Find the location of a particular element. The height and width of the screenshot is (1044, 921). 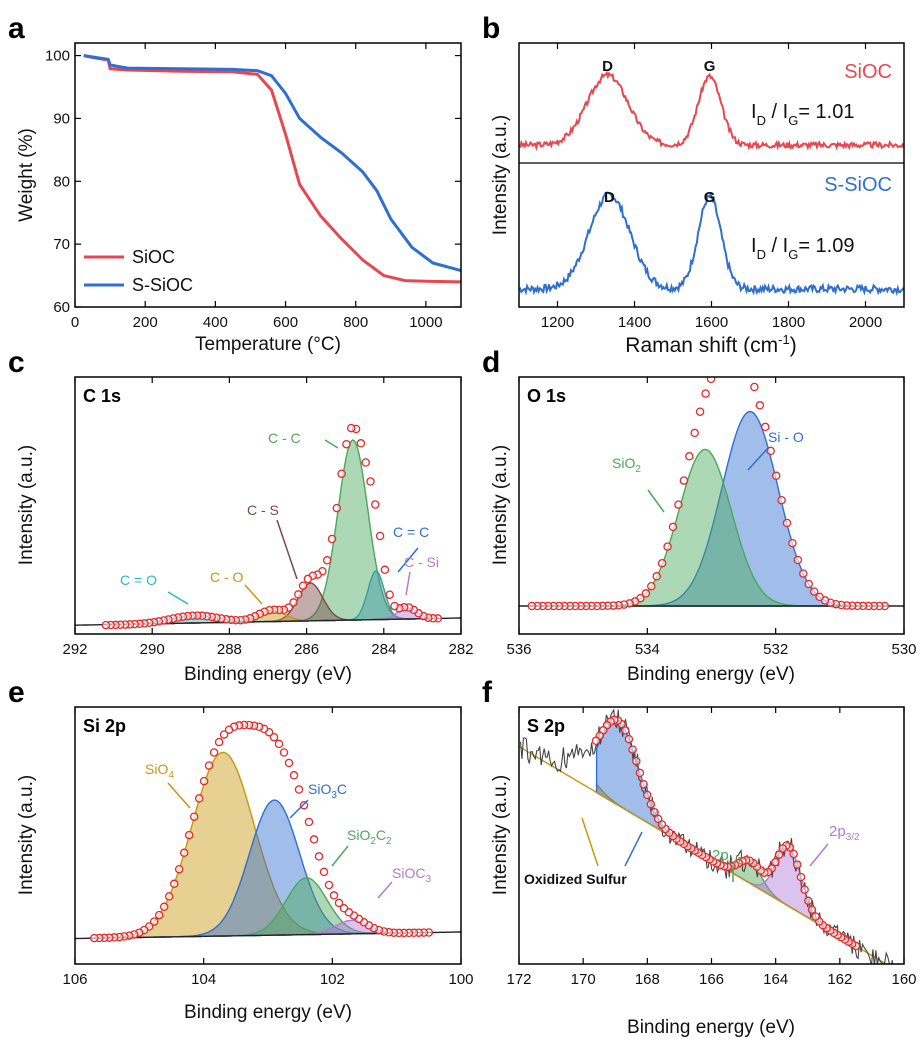

annotation-2p12: 2p1/2 is located at coordinates (727, 857).